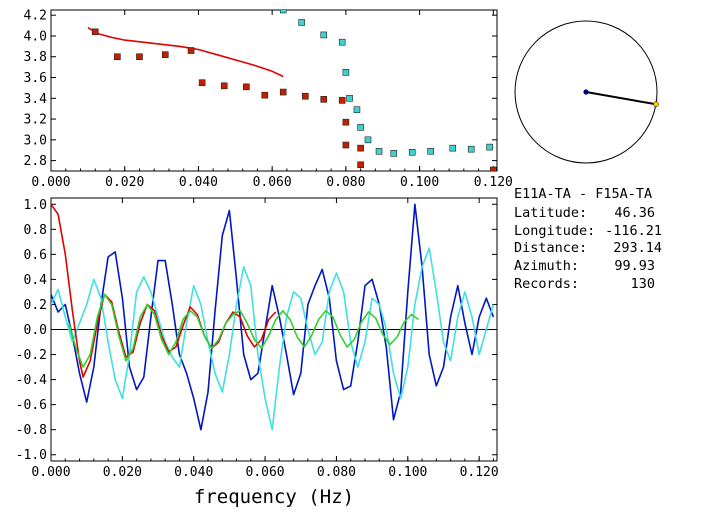 This screenshot has height=519, width=701. What do you see at coordinates (35, 120) in the screenshot?
I see `y-tick-label: 3.2` at bounding box center [35, 120].